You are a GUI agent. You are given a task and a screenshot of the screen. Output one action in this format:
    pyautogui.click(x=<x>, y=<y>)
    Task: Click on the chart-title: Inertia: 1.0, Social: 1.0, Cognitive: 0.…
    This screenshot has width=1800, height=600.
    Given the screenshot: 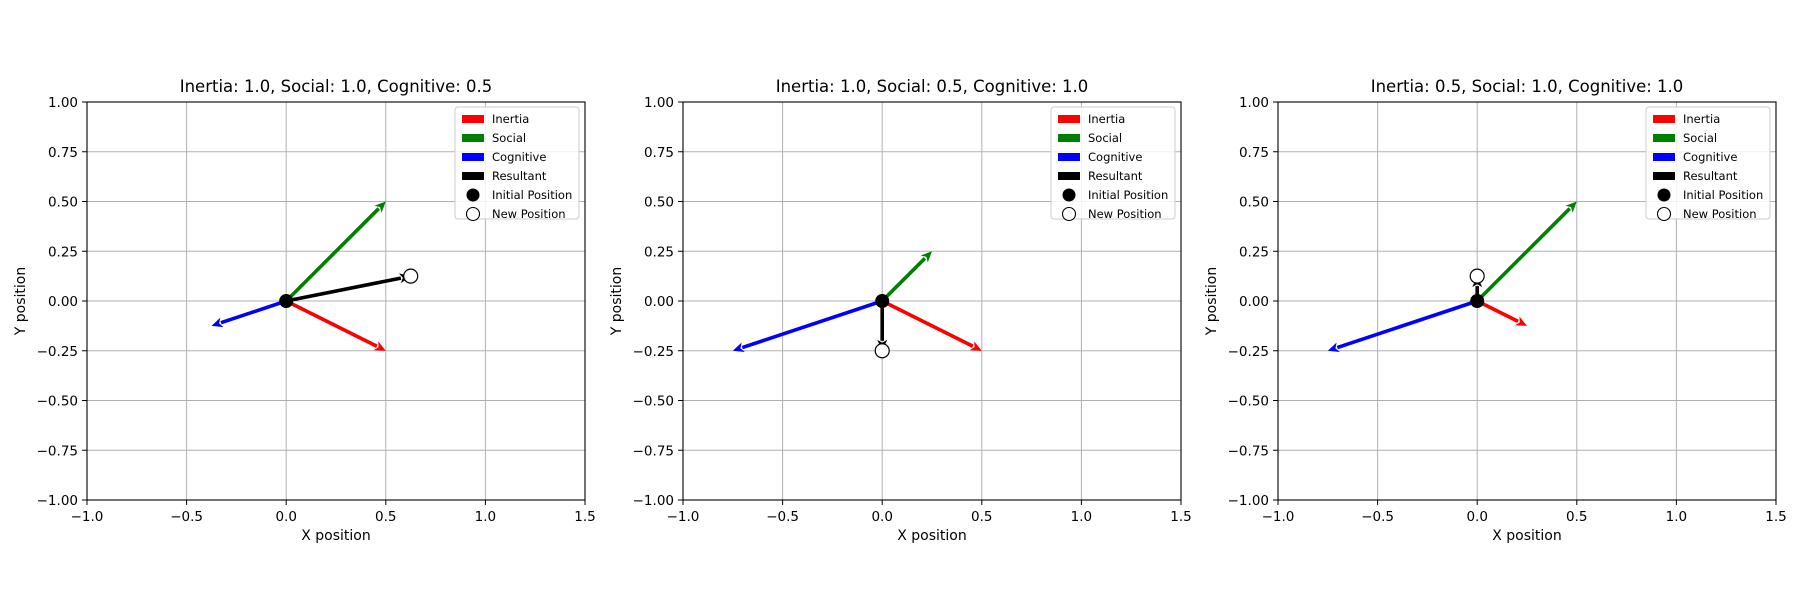 What is the action you would take?
    pyautogui.click(x=336, y=86)
    